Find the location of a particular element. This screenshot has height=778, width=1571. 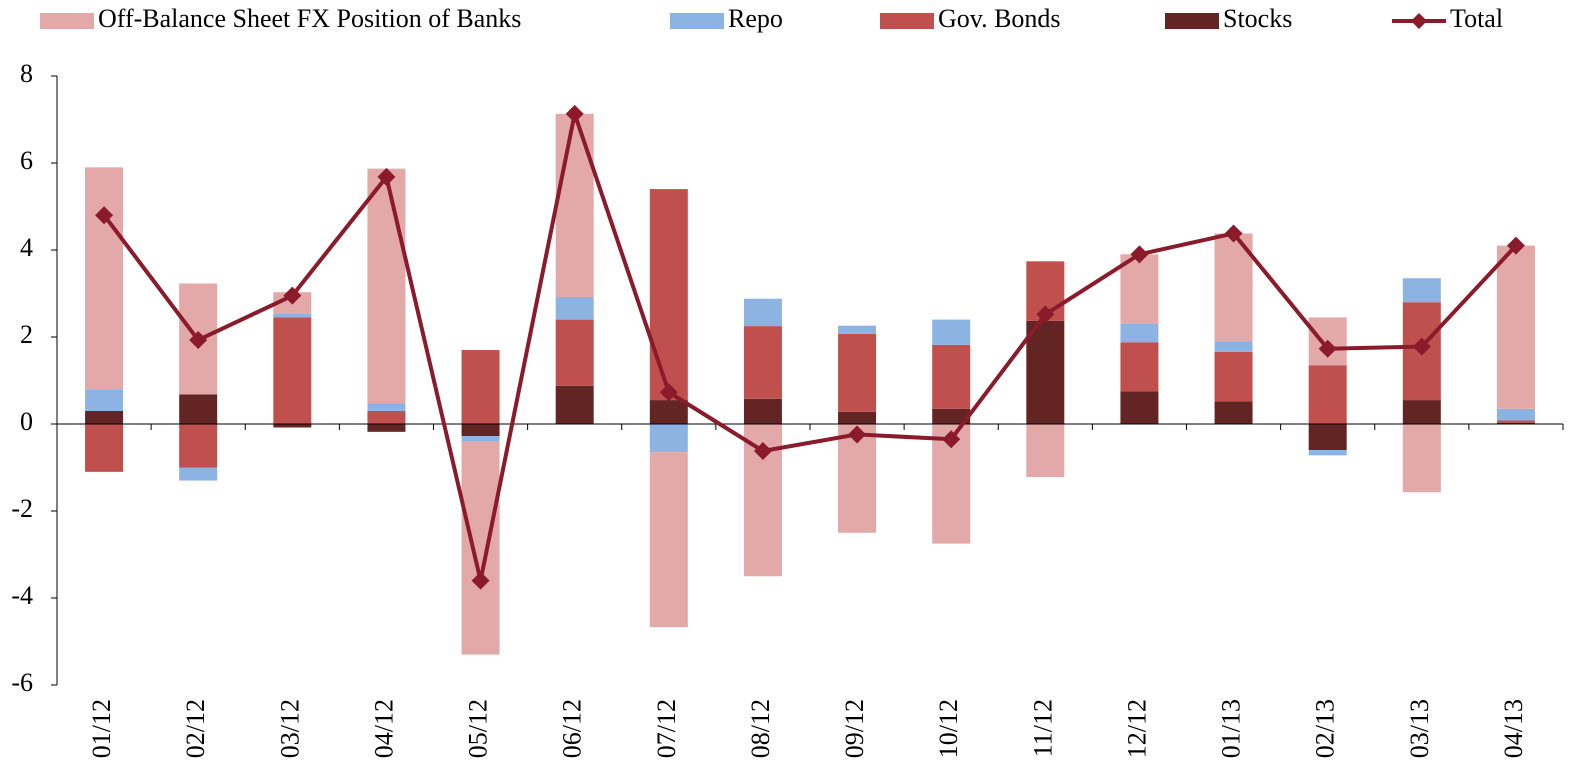

x-tick-label: 05/12 is located at coordinates (478, 728).